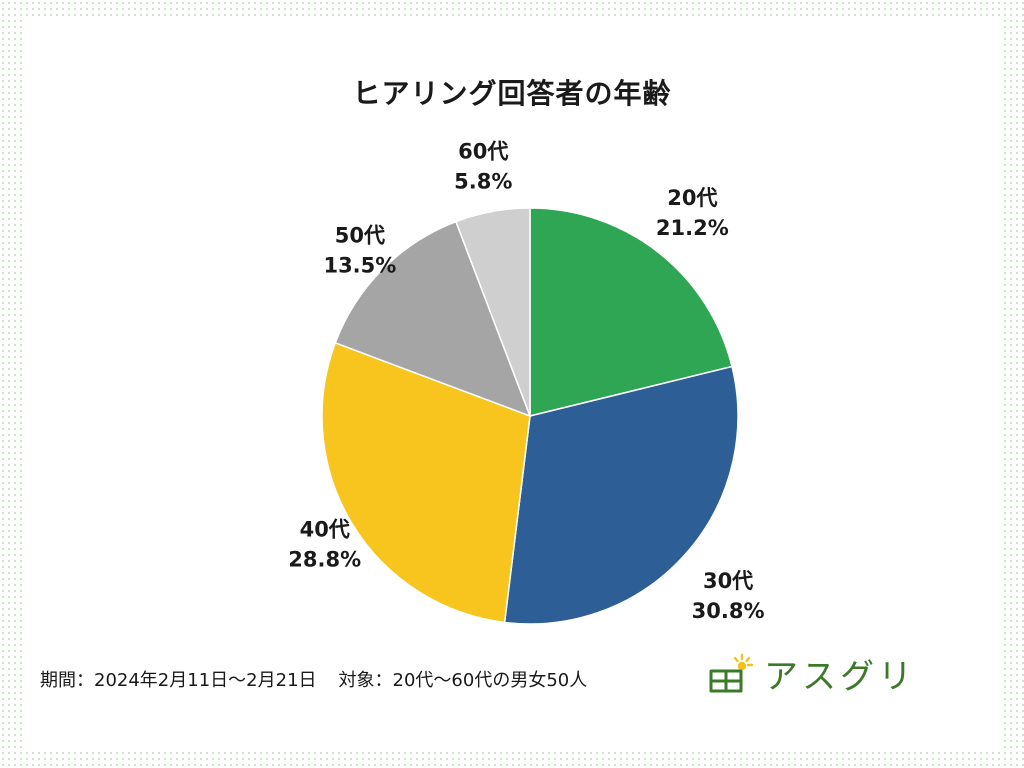 This screenshot has width=1024, height=768. I want to click on pie-slice-40代, so click(426, 482).